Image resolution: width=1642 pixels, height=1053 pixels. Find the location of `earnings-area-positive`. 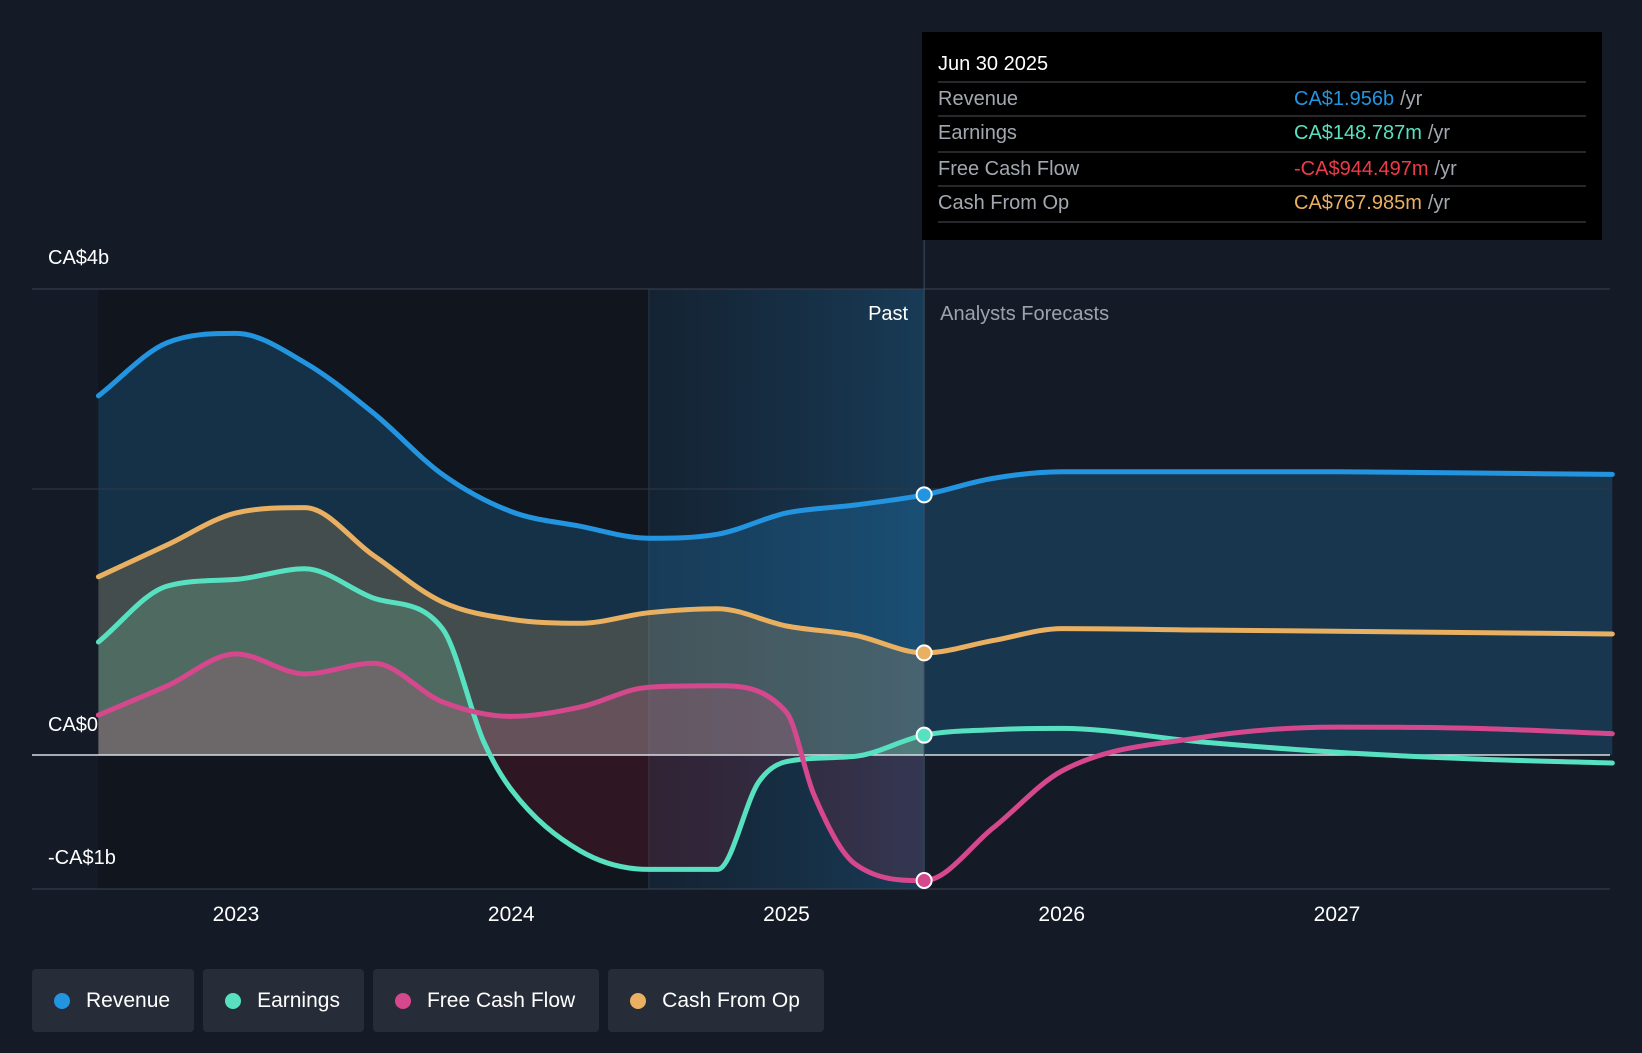

earnings-area-positive is located at coordinates (511, 661).